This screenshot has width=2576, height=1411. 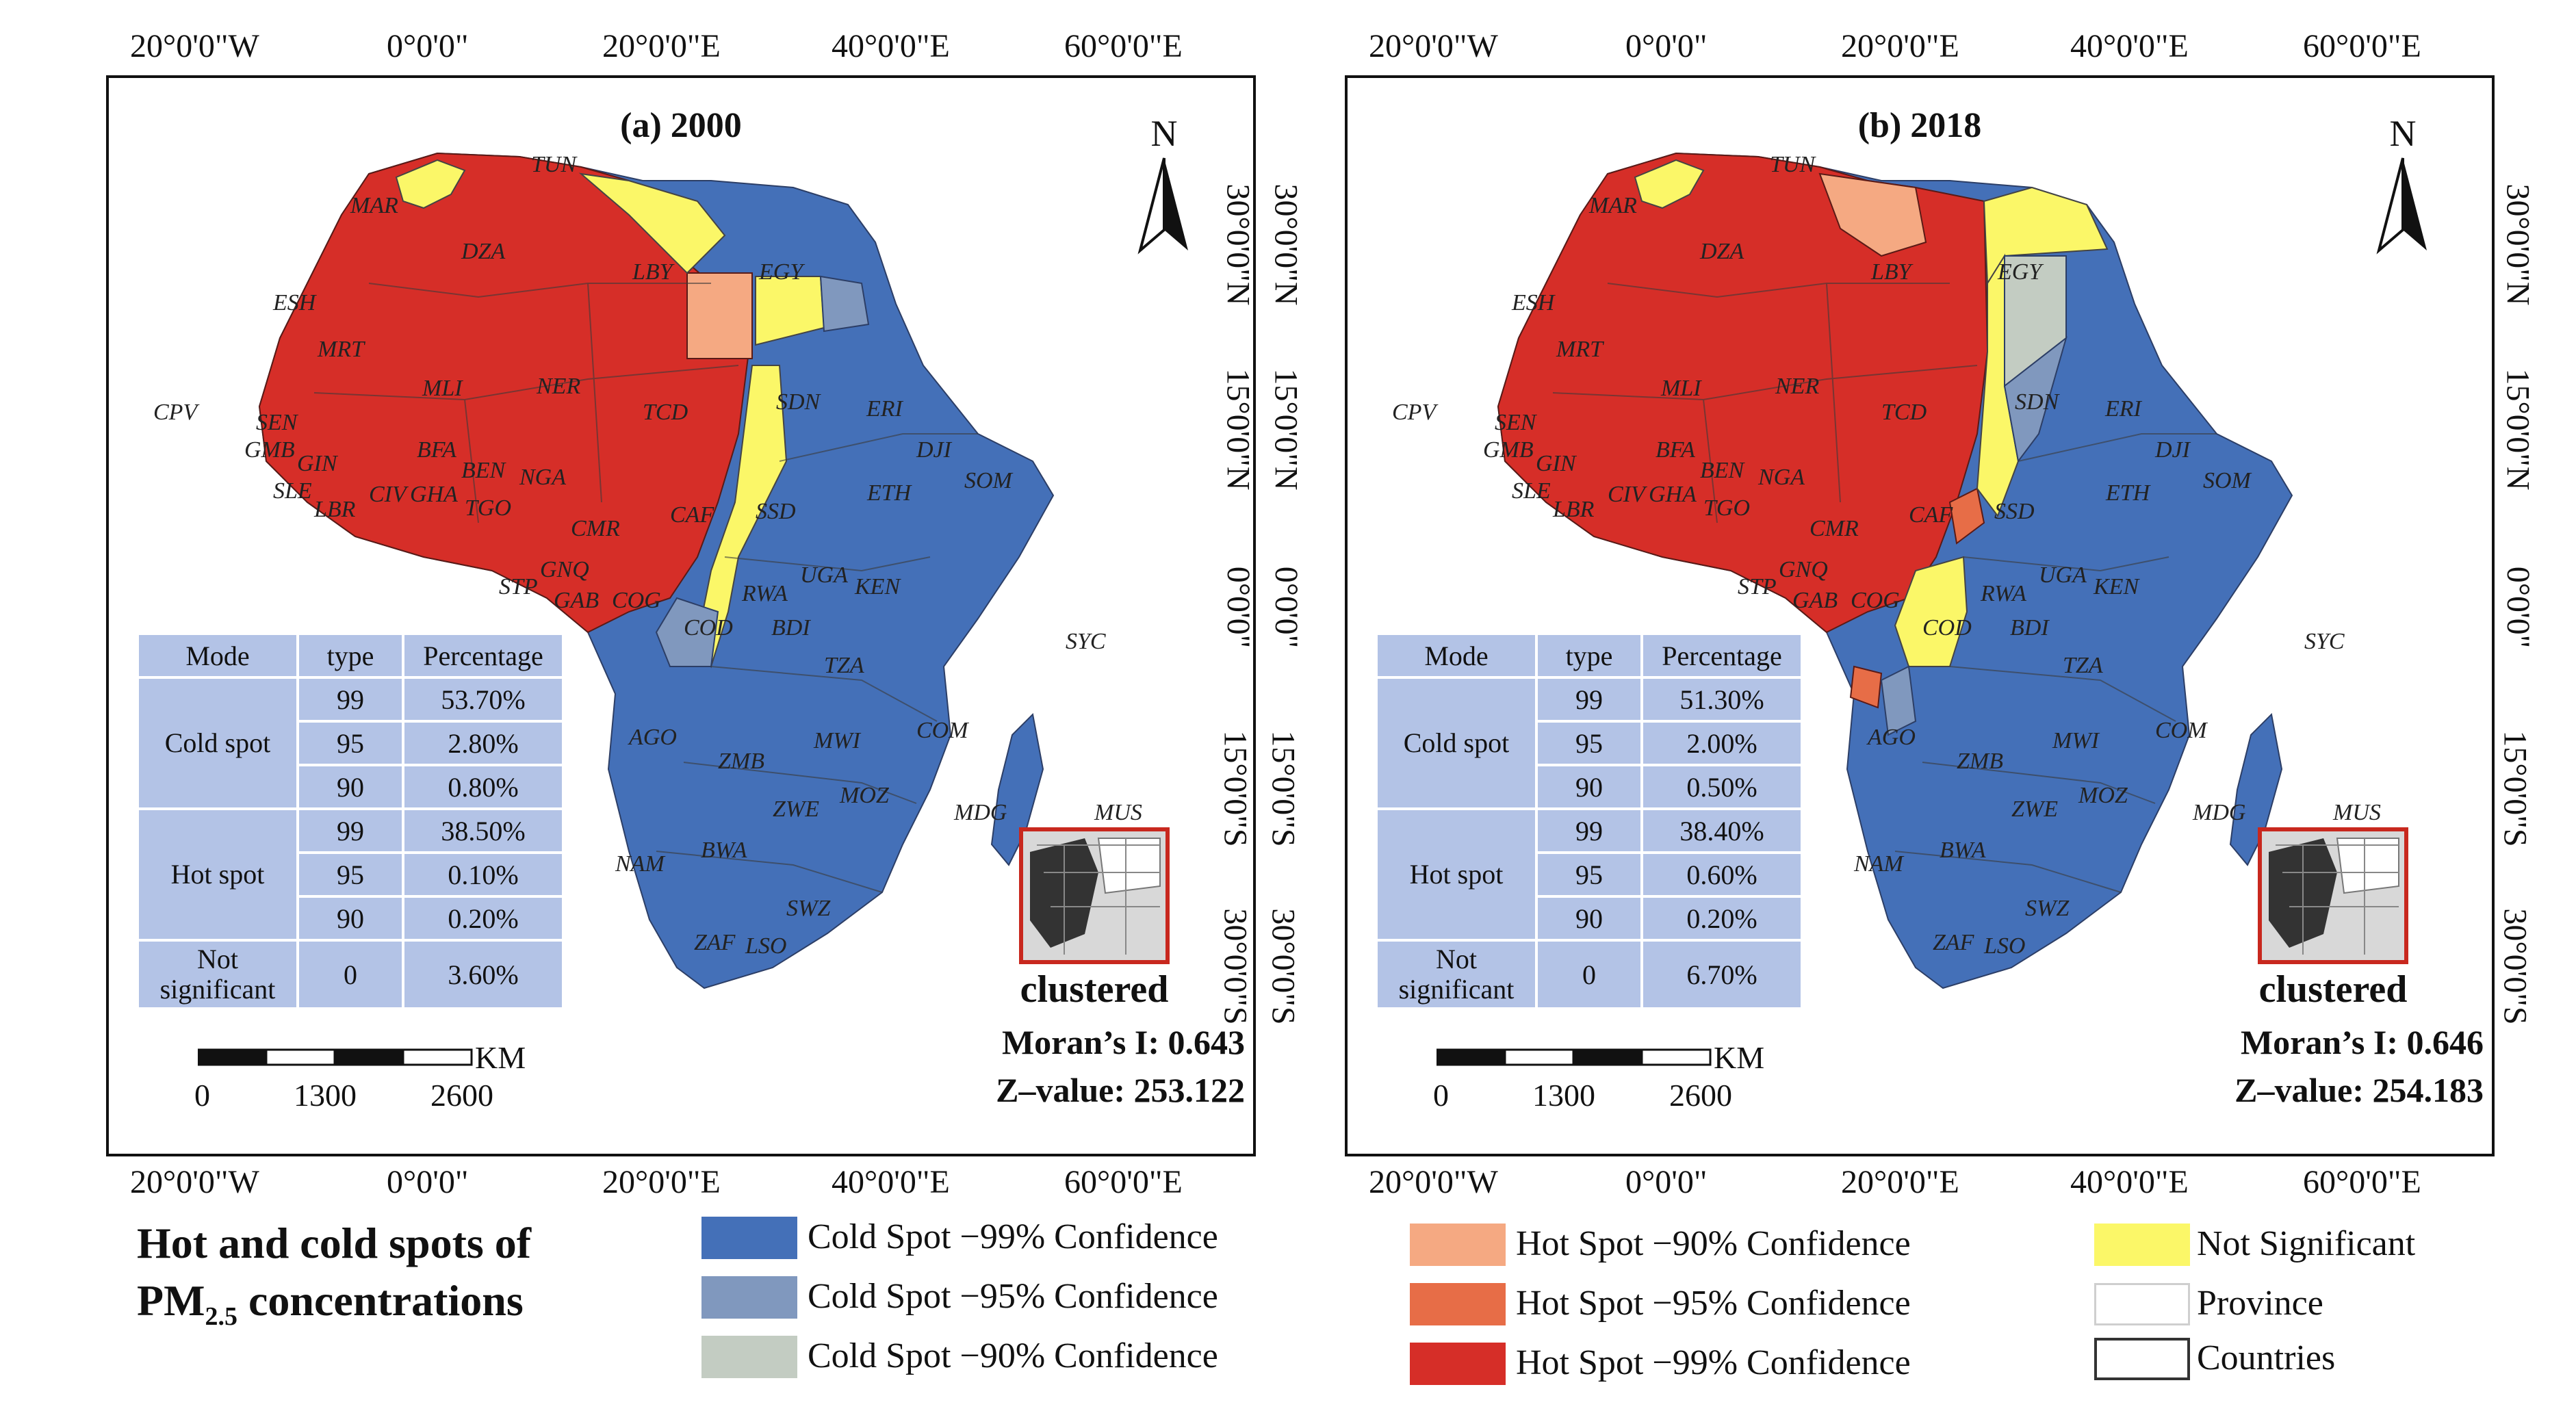 What do you see at coordinates (1727, 508) in the screenshot?
I see `country-code: TGO` at bounding box center [1727, 508].